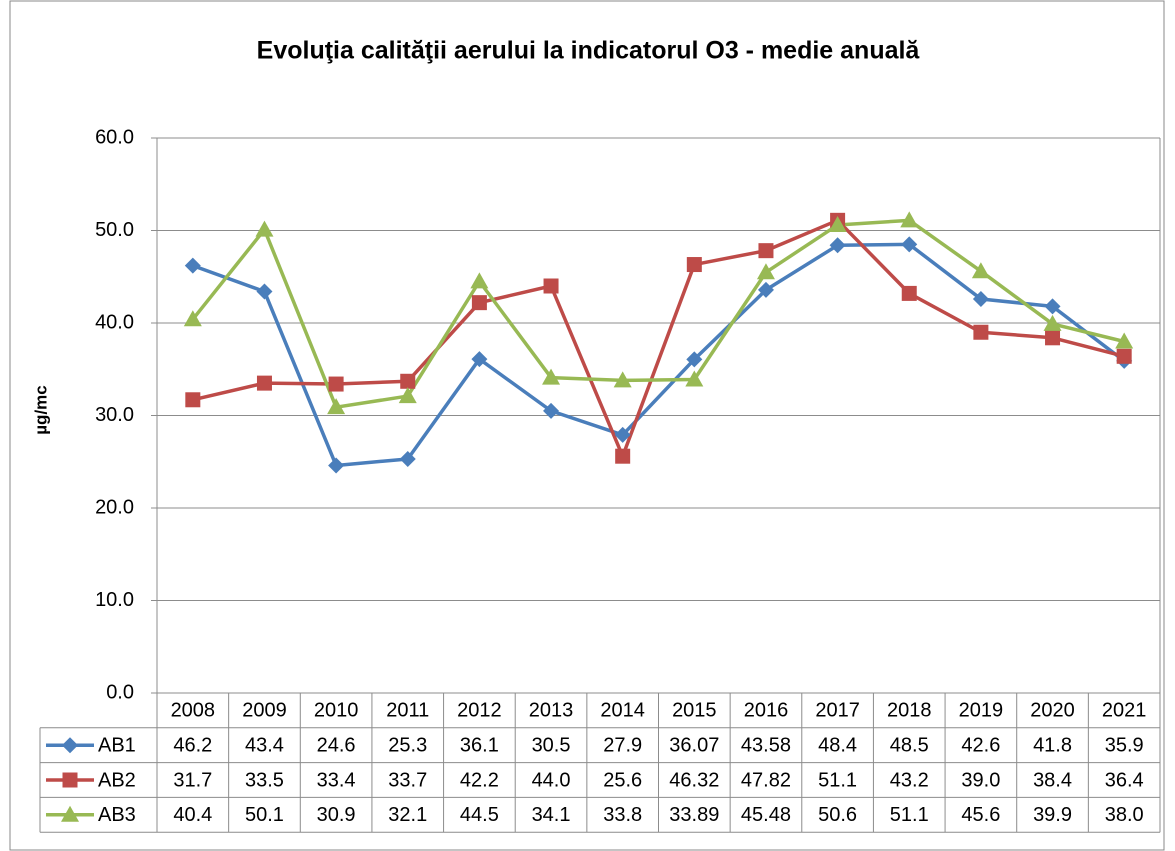  What do you see at coordinates (551, 780) in the screenshot?
I see `table-value: 44.0` at bounding box center [551, 780].